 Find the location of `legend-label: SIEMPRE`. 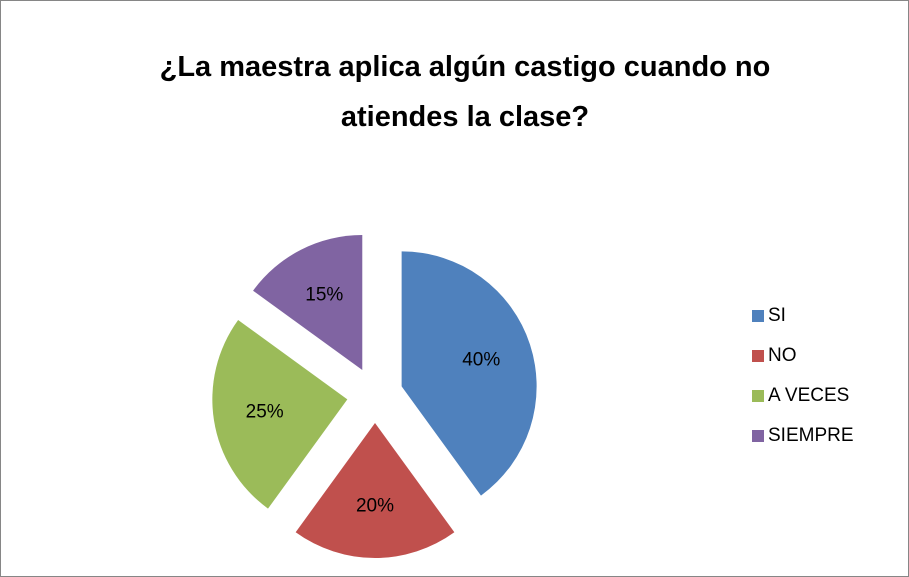

legend-label: SIEMPRE is located at coordinates (811, 435).